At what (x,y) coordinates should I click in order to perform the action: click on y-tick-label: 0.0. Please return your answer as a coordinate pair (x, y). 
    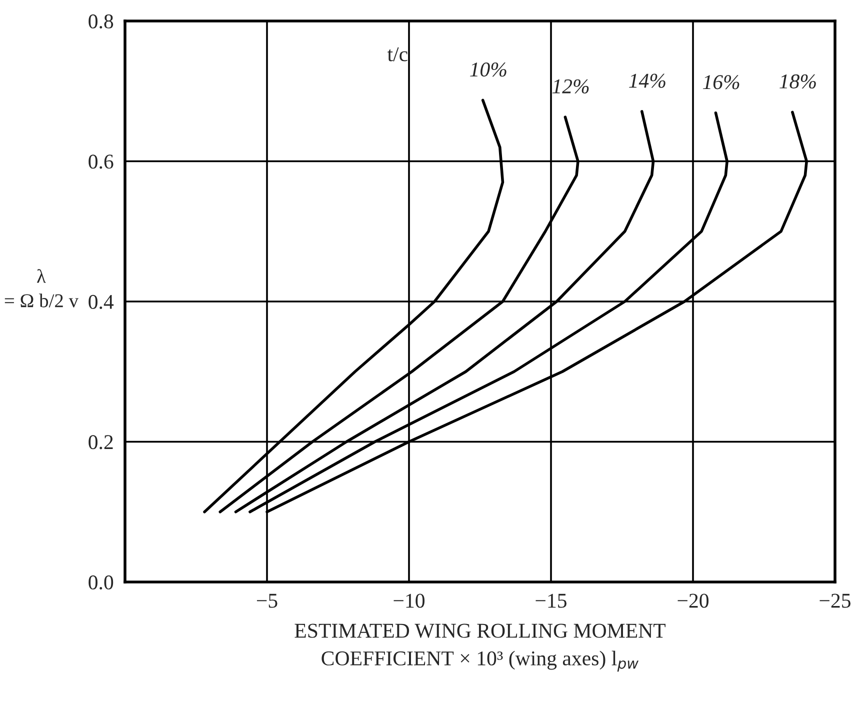
    Looking at the image, I should click on (101, 582).